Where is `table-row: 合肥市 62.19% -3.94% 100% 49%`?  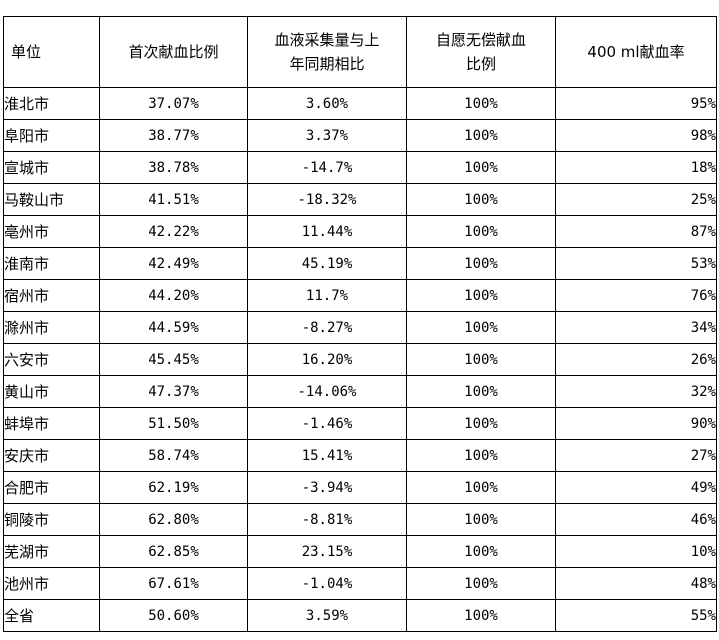
table-row: 合肥市 62.19% -3.94% 100% 49% is located at coordinates (360, 487).